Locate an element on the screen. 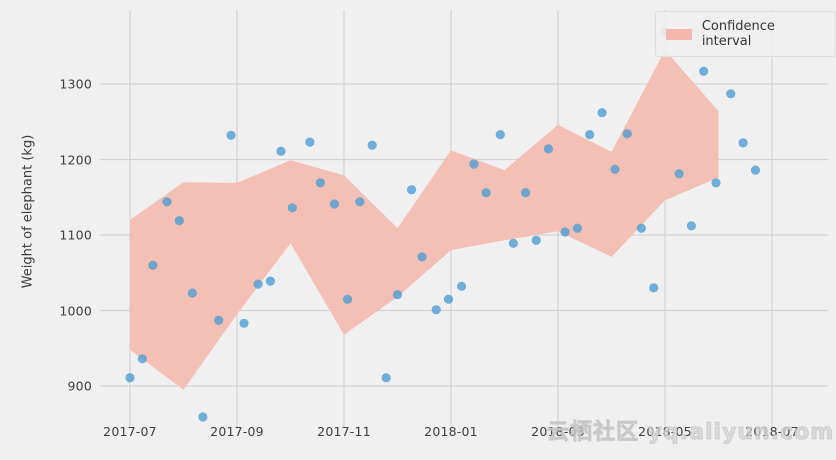  y-axis-title: Weight of elephant (kg) is located at coordinates (28, 211).